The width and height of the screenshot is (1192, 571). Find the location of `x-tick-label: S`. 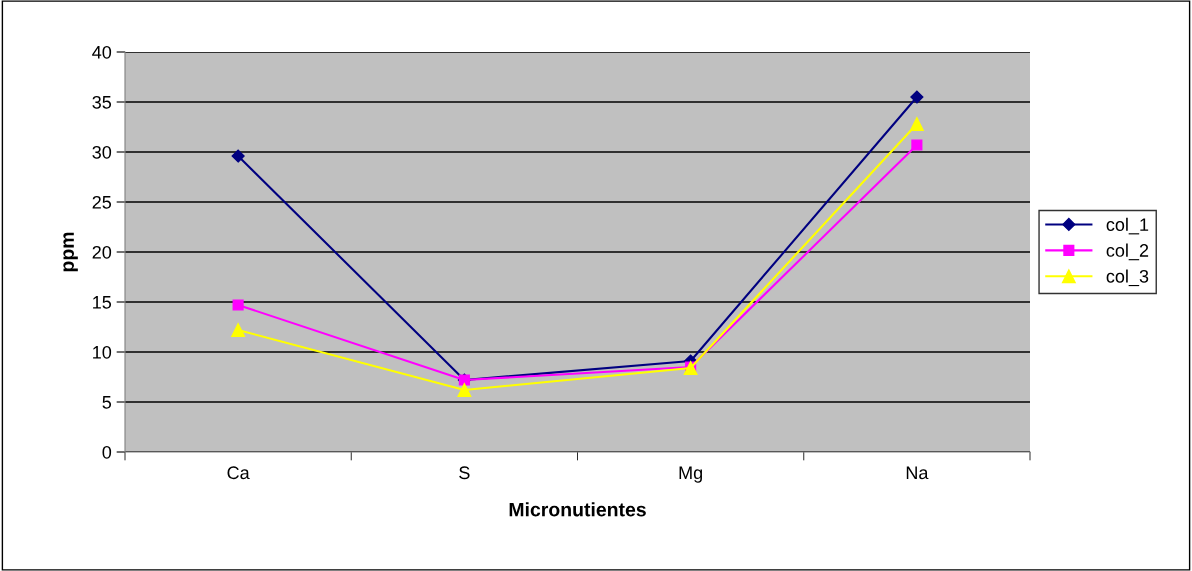

x-tick-label: S is located at coordinates (464, 473).